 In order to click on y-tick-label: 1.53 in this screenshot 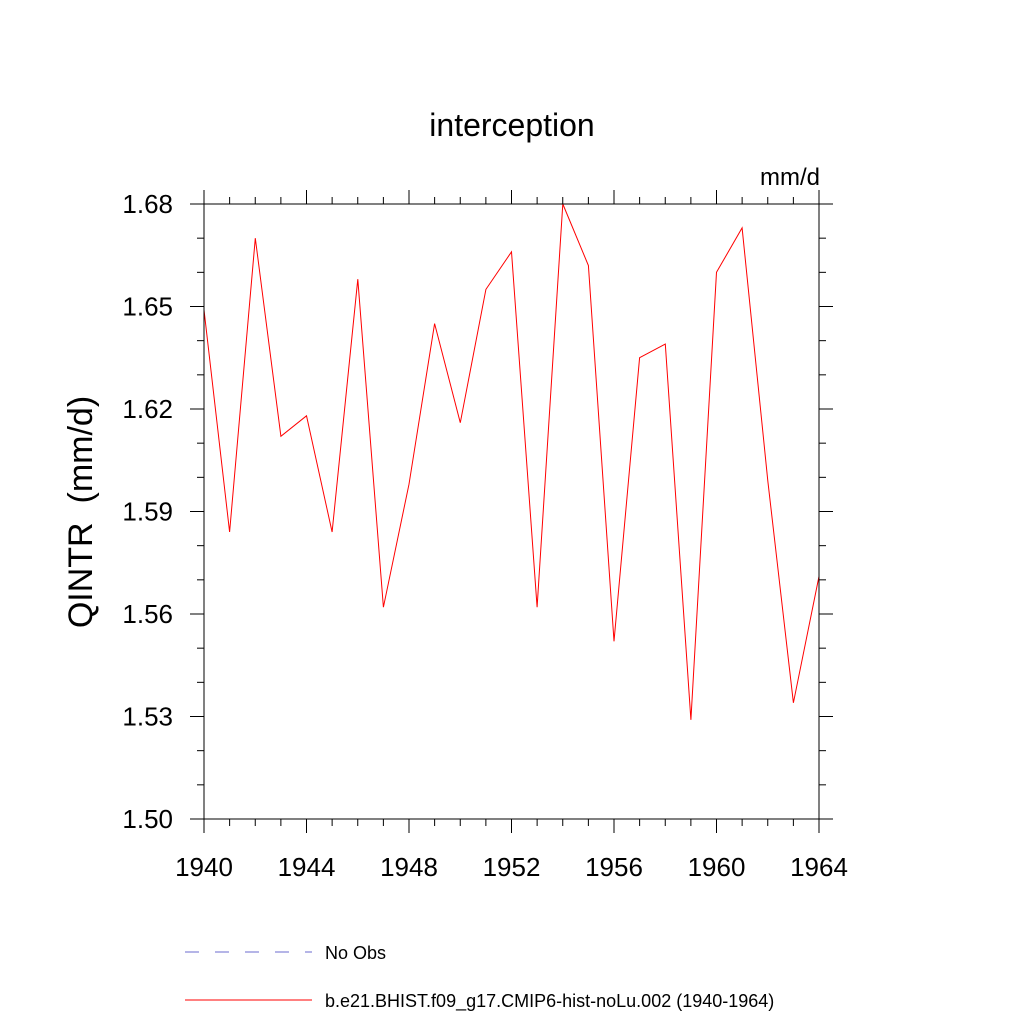, I will do `click(147, 717)`.